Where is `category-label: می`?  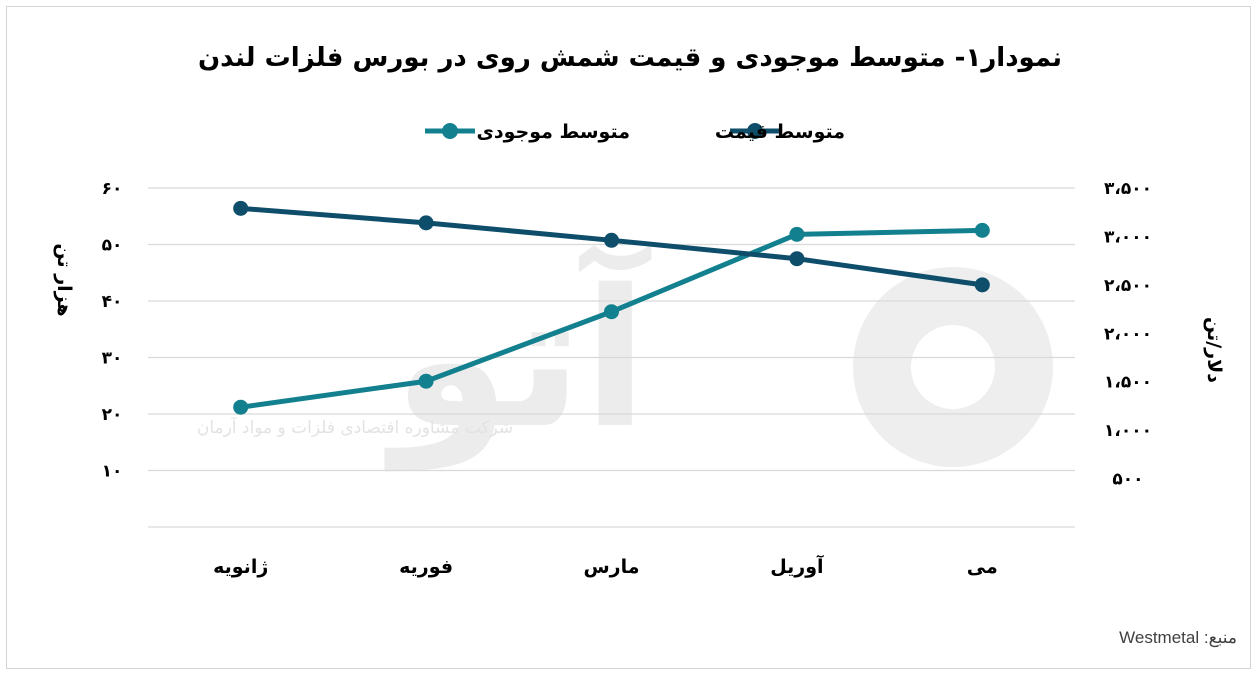
category-label: می is located at coordinates (982, 567).